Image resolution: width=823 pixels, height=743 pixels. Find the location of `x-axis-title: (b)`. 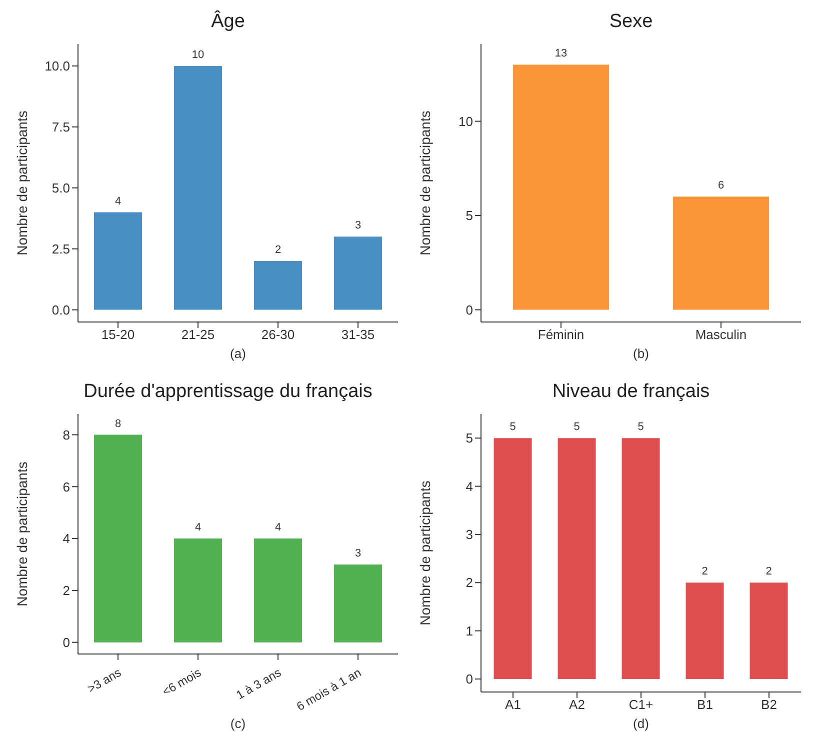

x-axis-title: (b) is located at coordinates (641, 354).